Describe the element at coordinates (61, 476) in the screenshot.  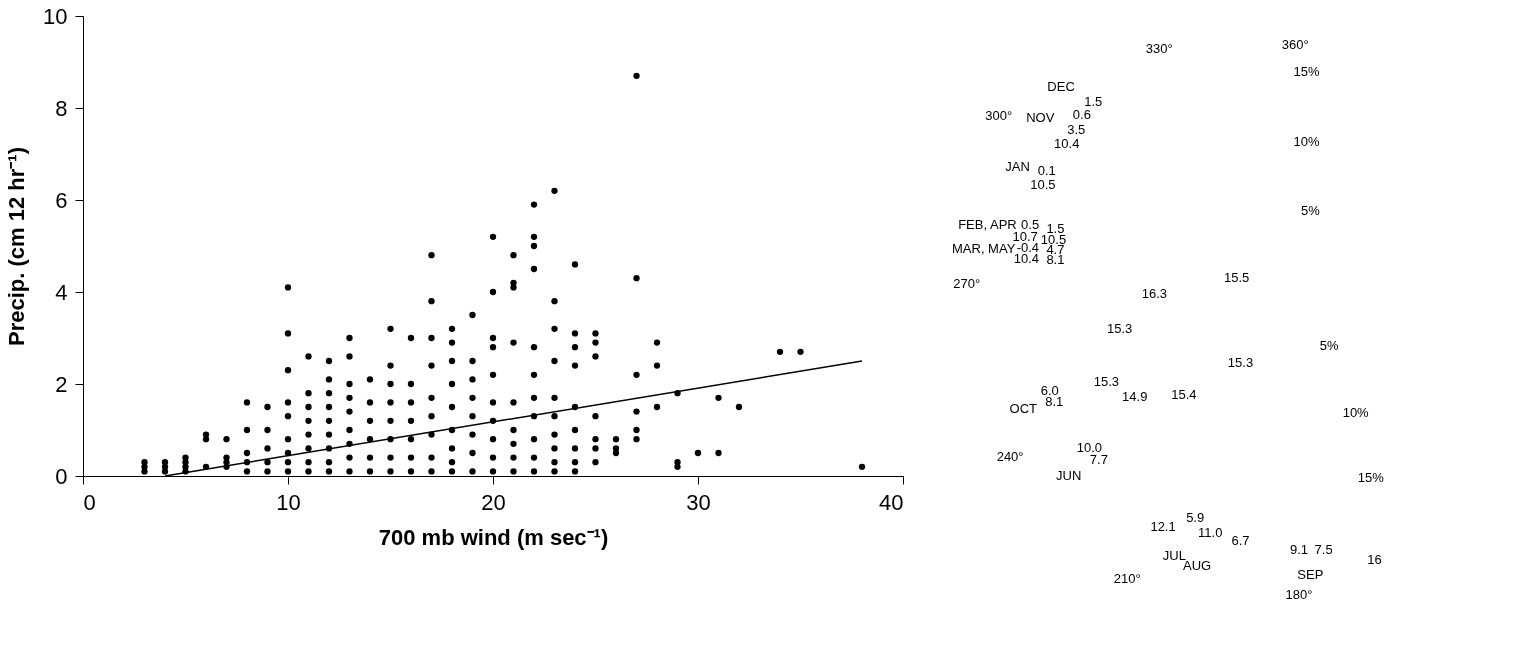
I see `y-tick-label: 0` at that location.